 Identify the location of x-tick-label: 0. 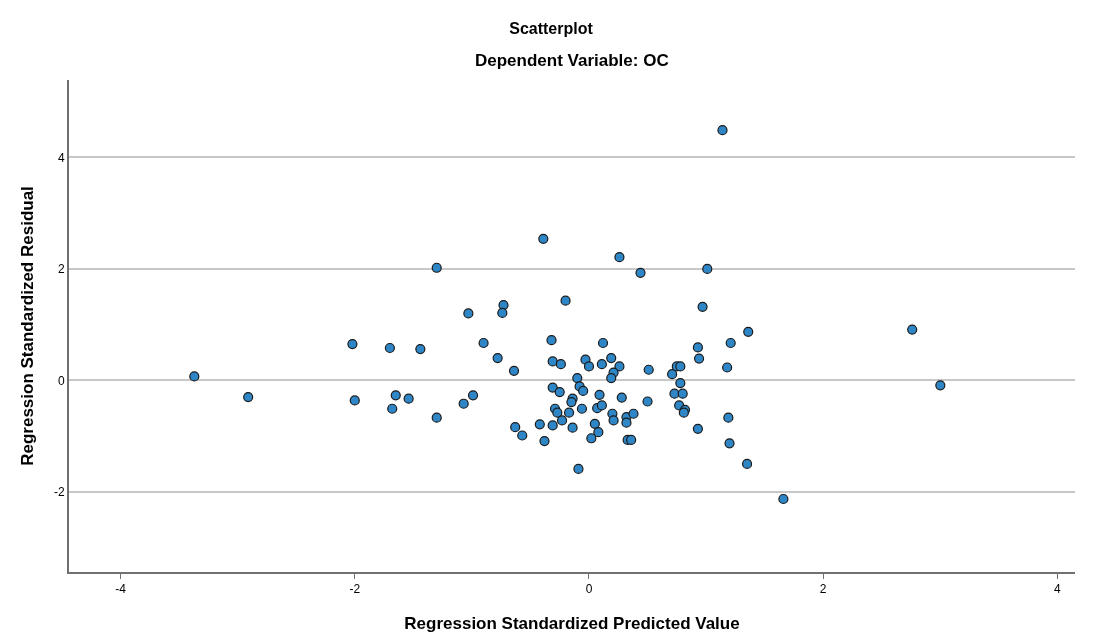
(589, 589).